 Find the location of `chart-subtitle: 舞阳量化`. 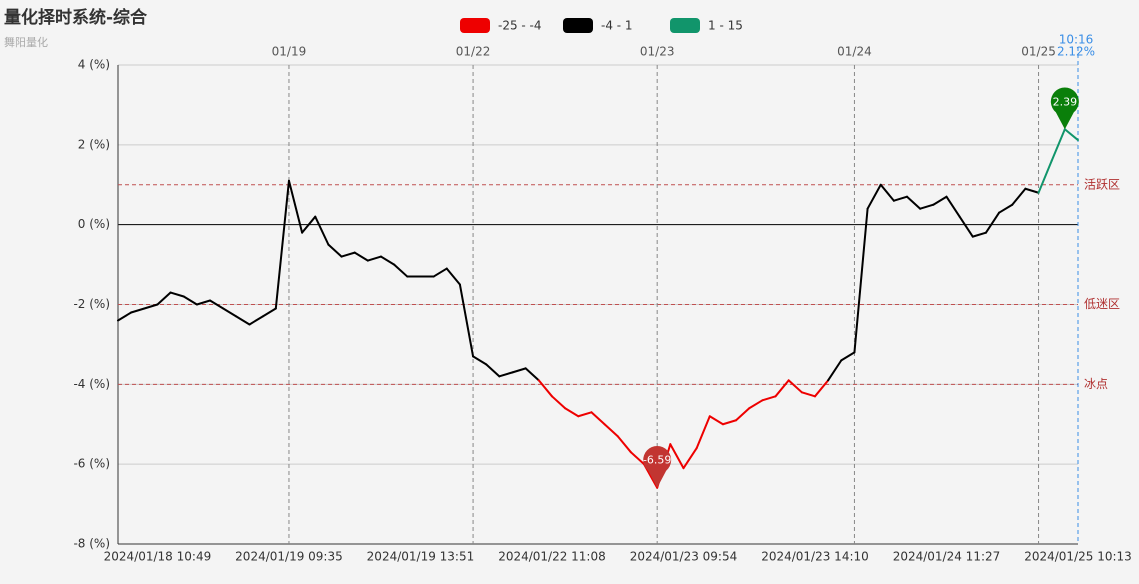

chart-subtitle: 舞阳量化 is located at coordinates (26, 42).